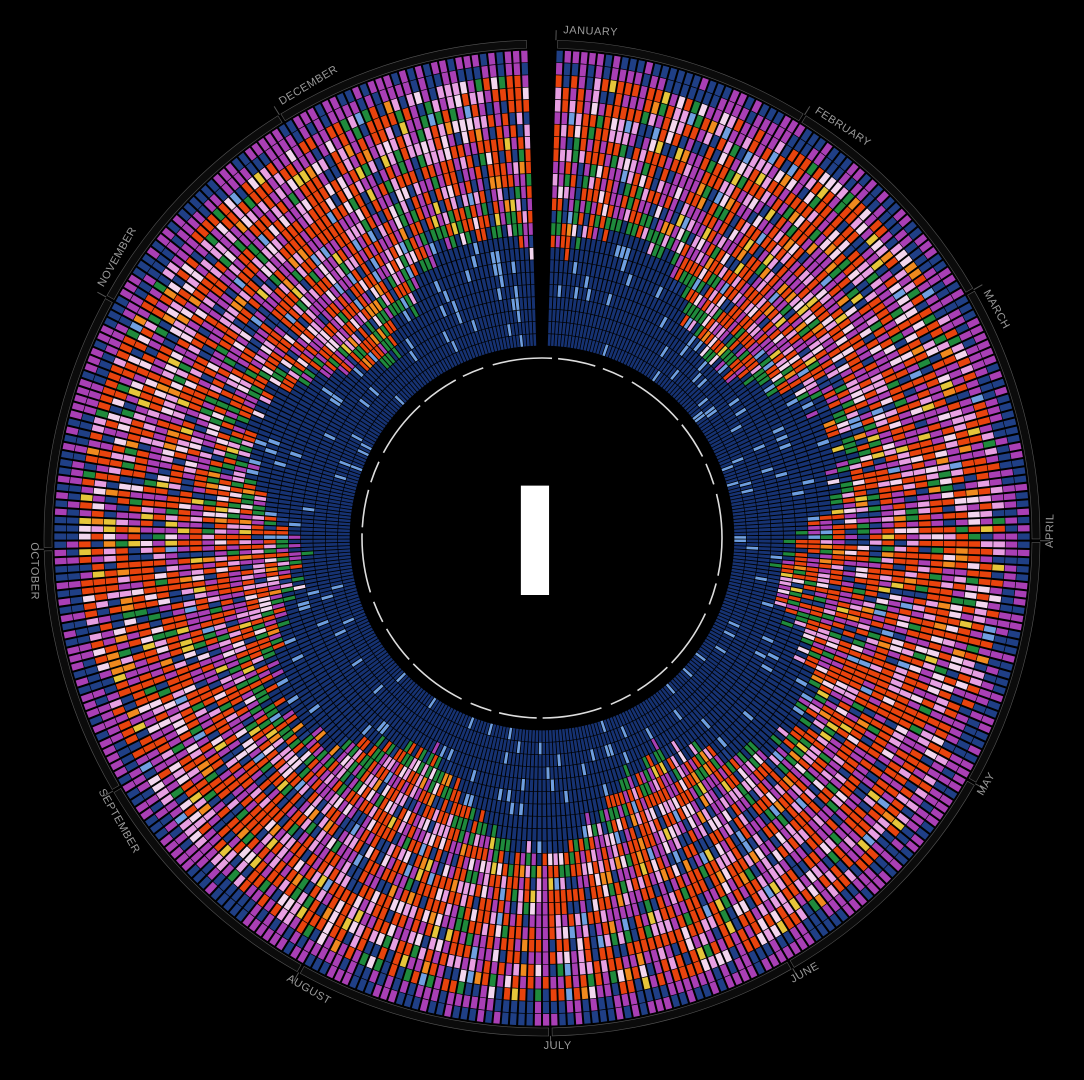  What do you see at coordinates (207, 880) in the screenshot?
I see `month-ring-segment` at bounding box center [207, 880].